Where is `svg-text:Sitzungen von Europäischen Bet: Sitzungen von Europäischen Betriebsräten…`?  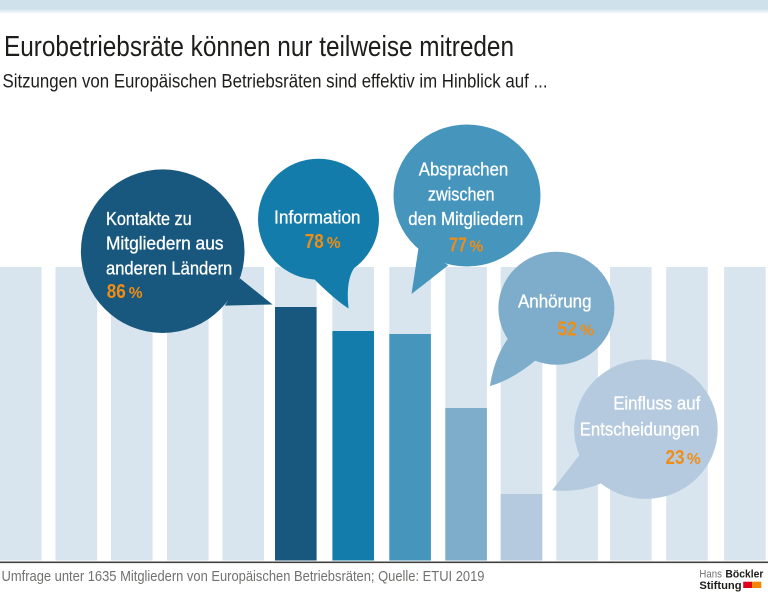
svg-text:Sitzungen von Europäischen Bet: Sitzungen von Europäischen Betriebsräten… is located at coordinates (275, 81).